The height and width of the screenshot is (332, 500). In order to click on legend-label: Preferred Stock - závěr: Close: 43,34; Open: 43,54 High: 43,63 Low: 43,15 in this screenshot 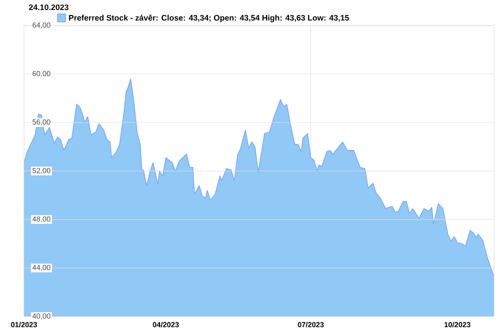, I will do `click(209, 18)`.